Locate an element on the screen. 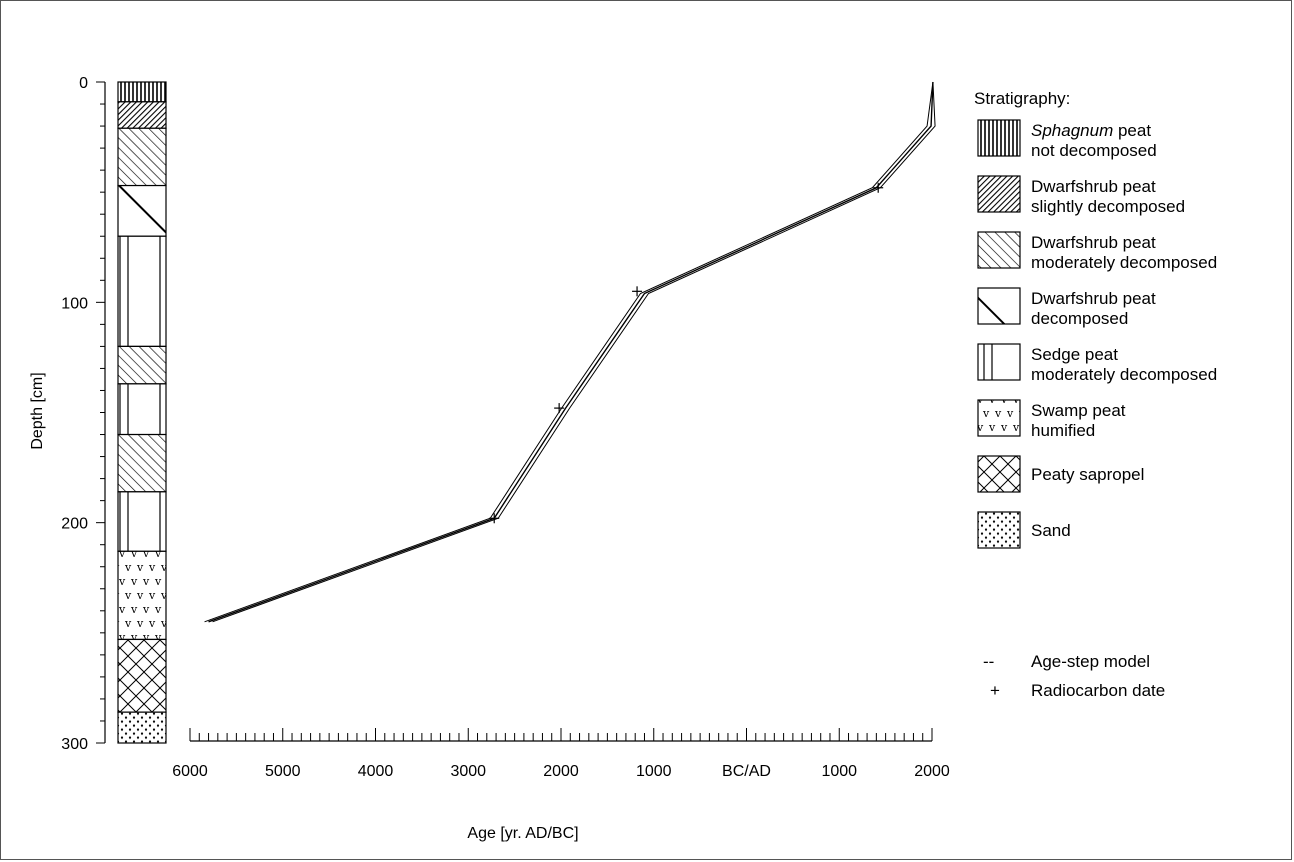 The height and width of the screenshot is (862, 1294). legend-label-line2: slightly decomposed is located at coordinates (1108, 206).